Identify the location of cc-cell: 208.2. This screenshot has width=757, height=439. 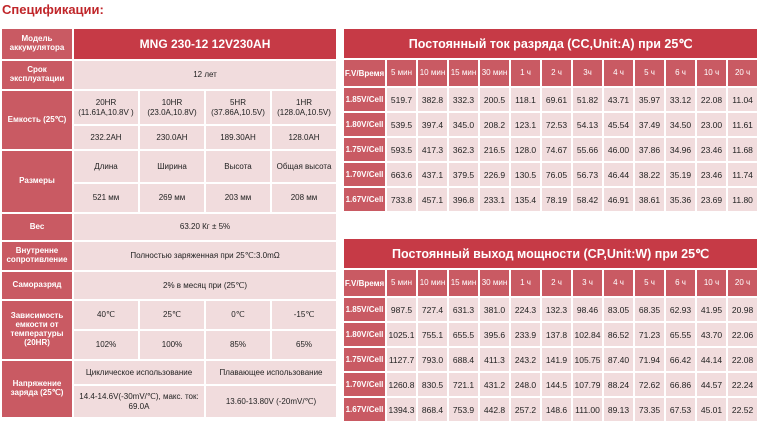
(494, 124).